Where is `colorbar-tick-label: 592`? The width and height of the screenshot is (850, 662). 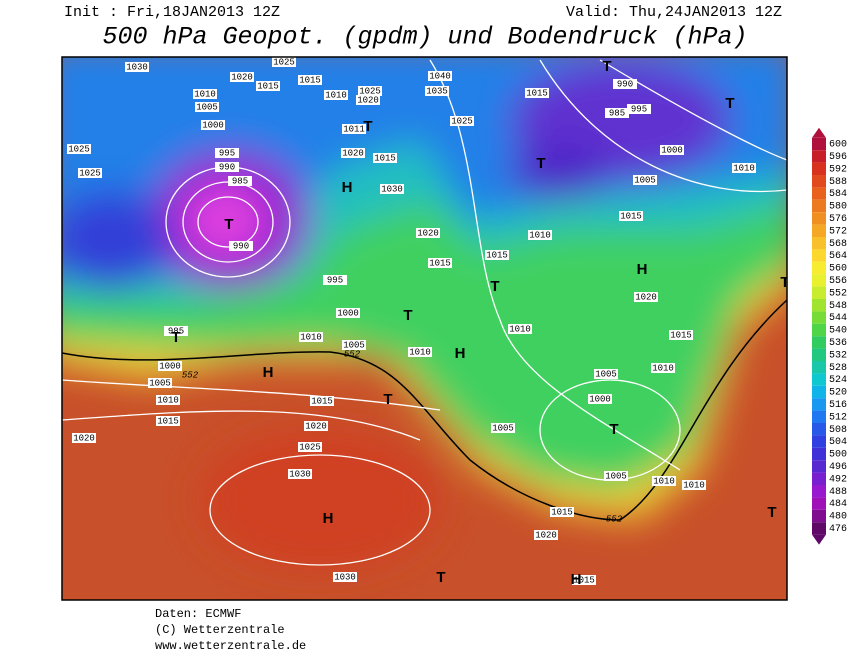 colorbar-tick-label: 592 is located at coordinates (838, 169).